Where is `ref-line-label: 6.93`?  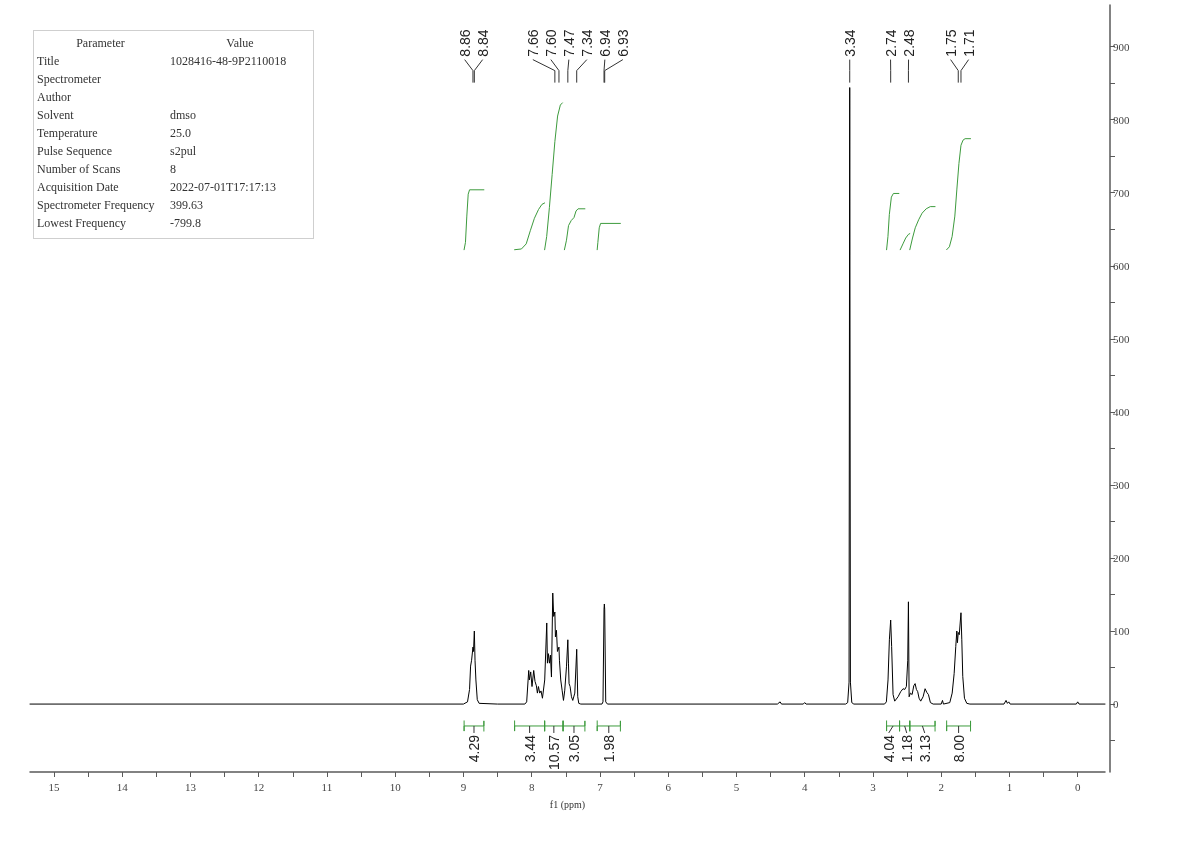
ref-line-label: 6.93 is located at coordinates (622, 43).